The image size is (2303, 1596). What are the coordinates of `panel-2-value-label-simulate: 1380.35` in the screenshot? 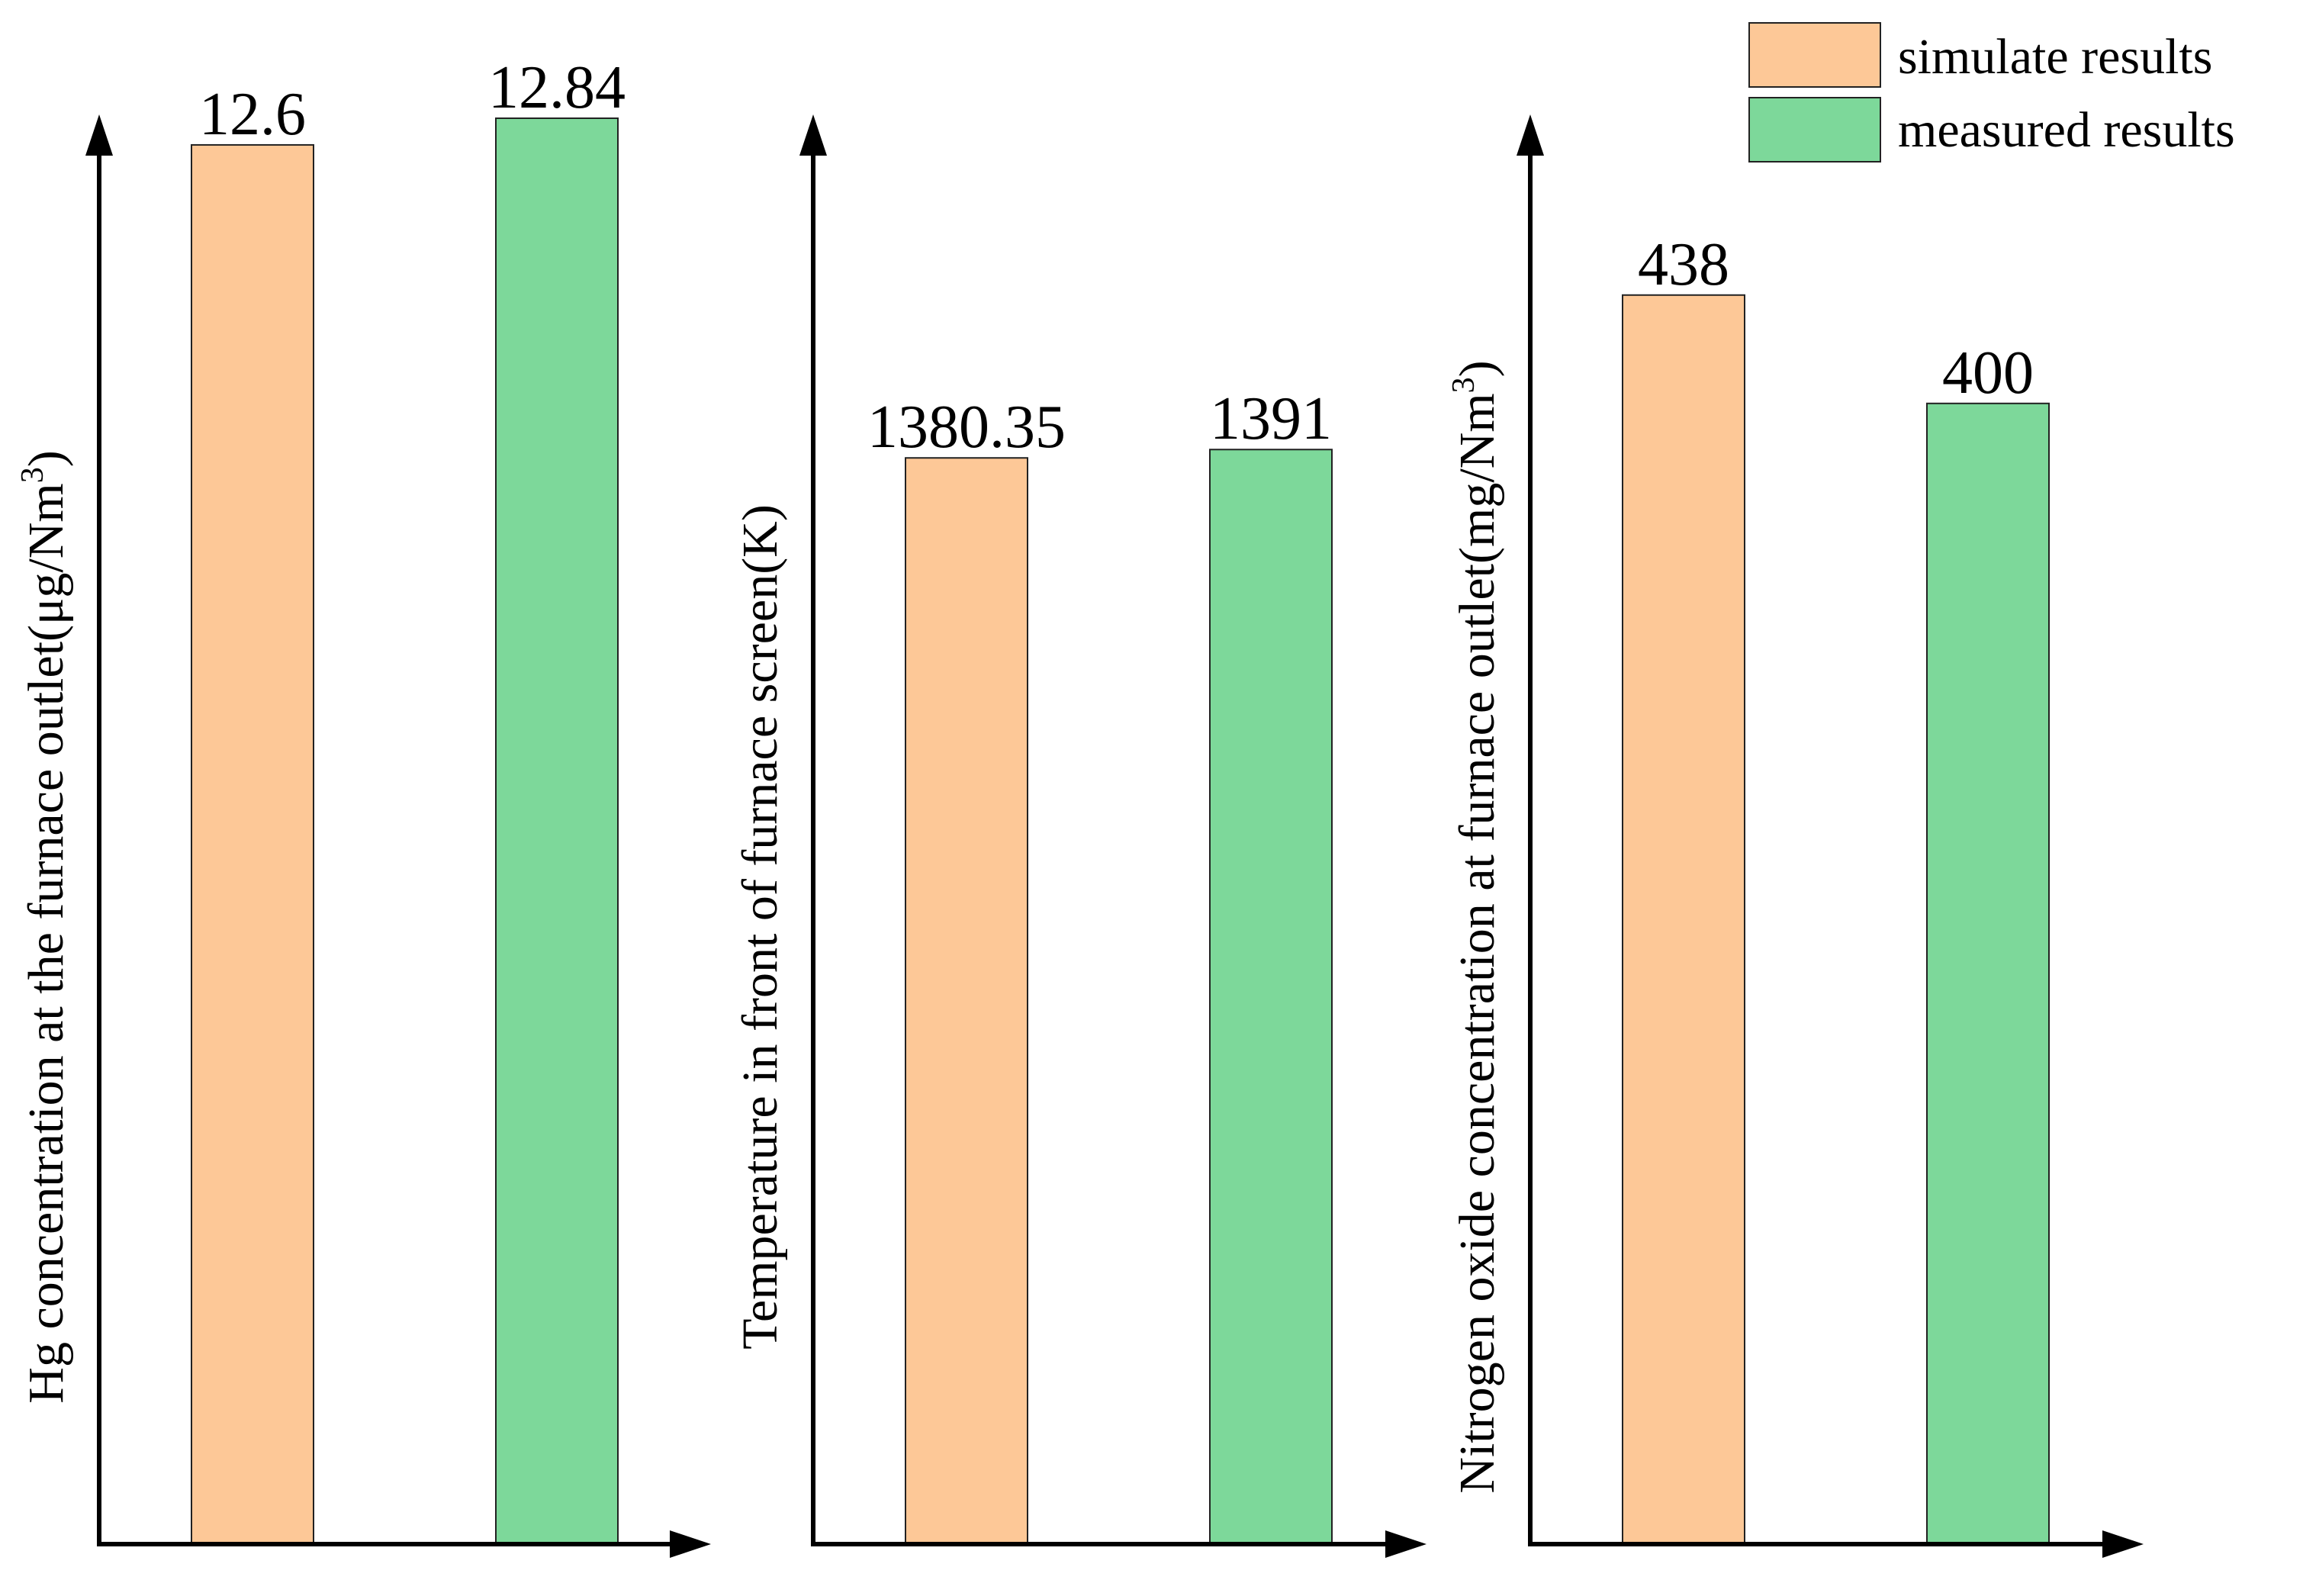 It's located at (966, 427).